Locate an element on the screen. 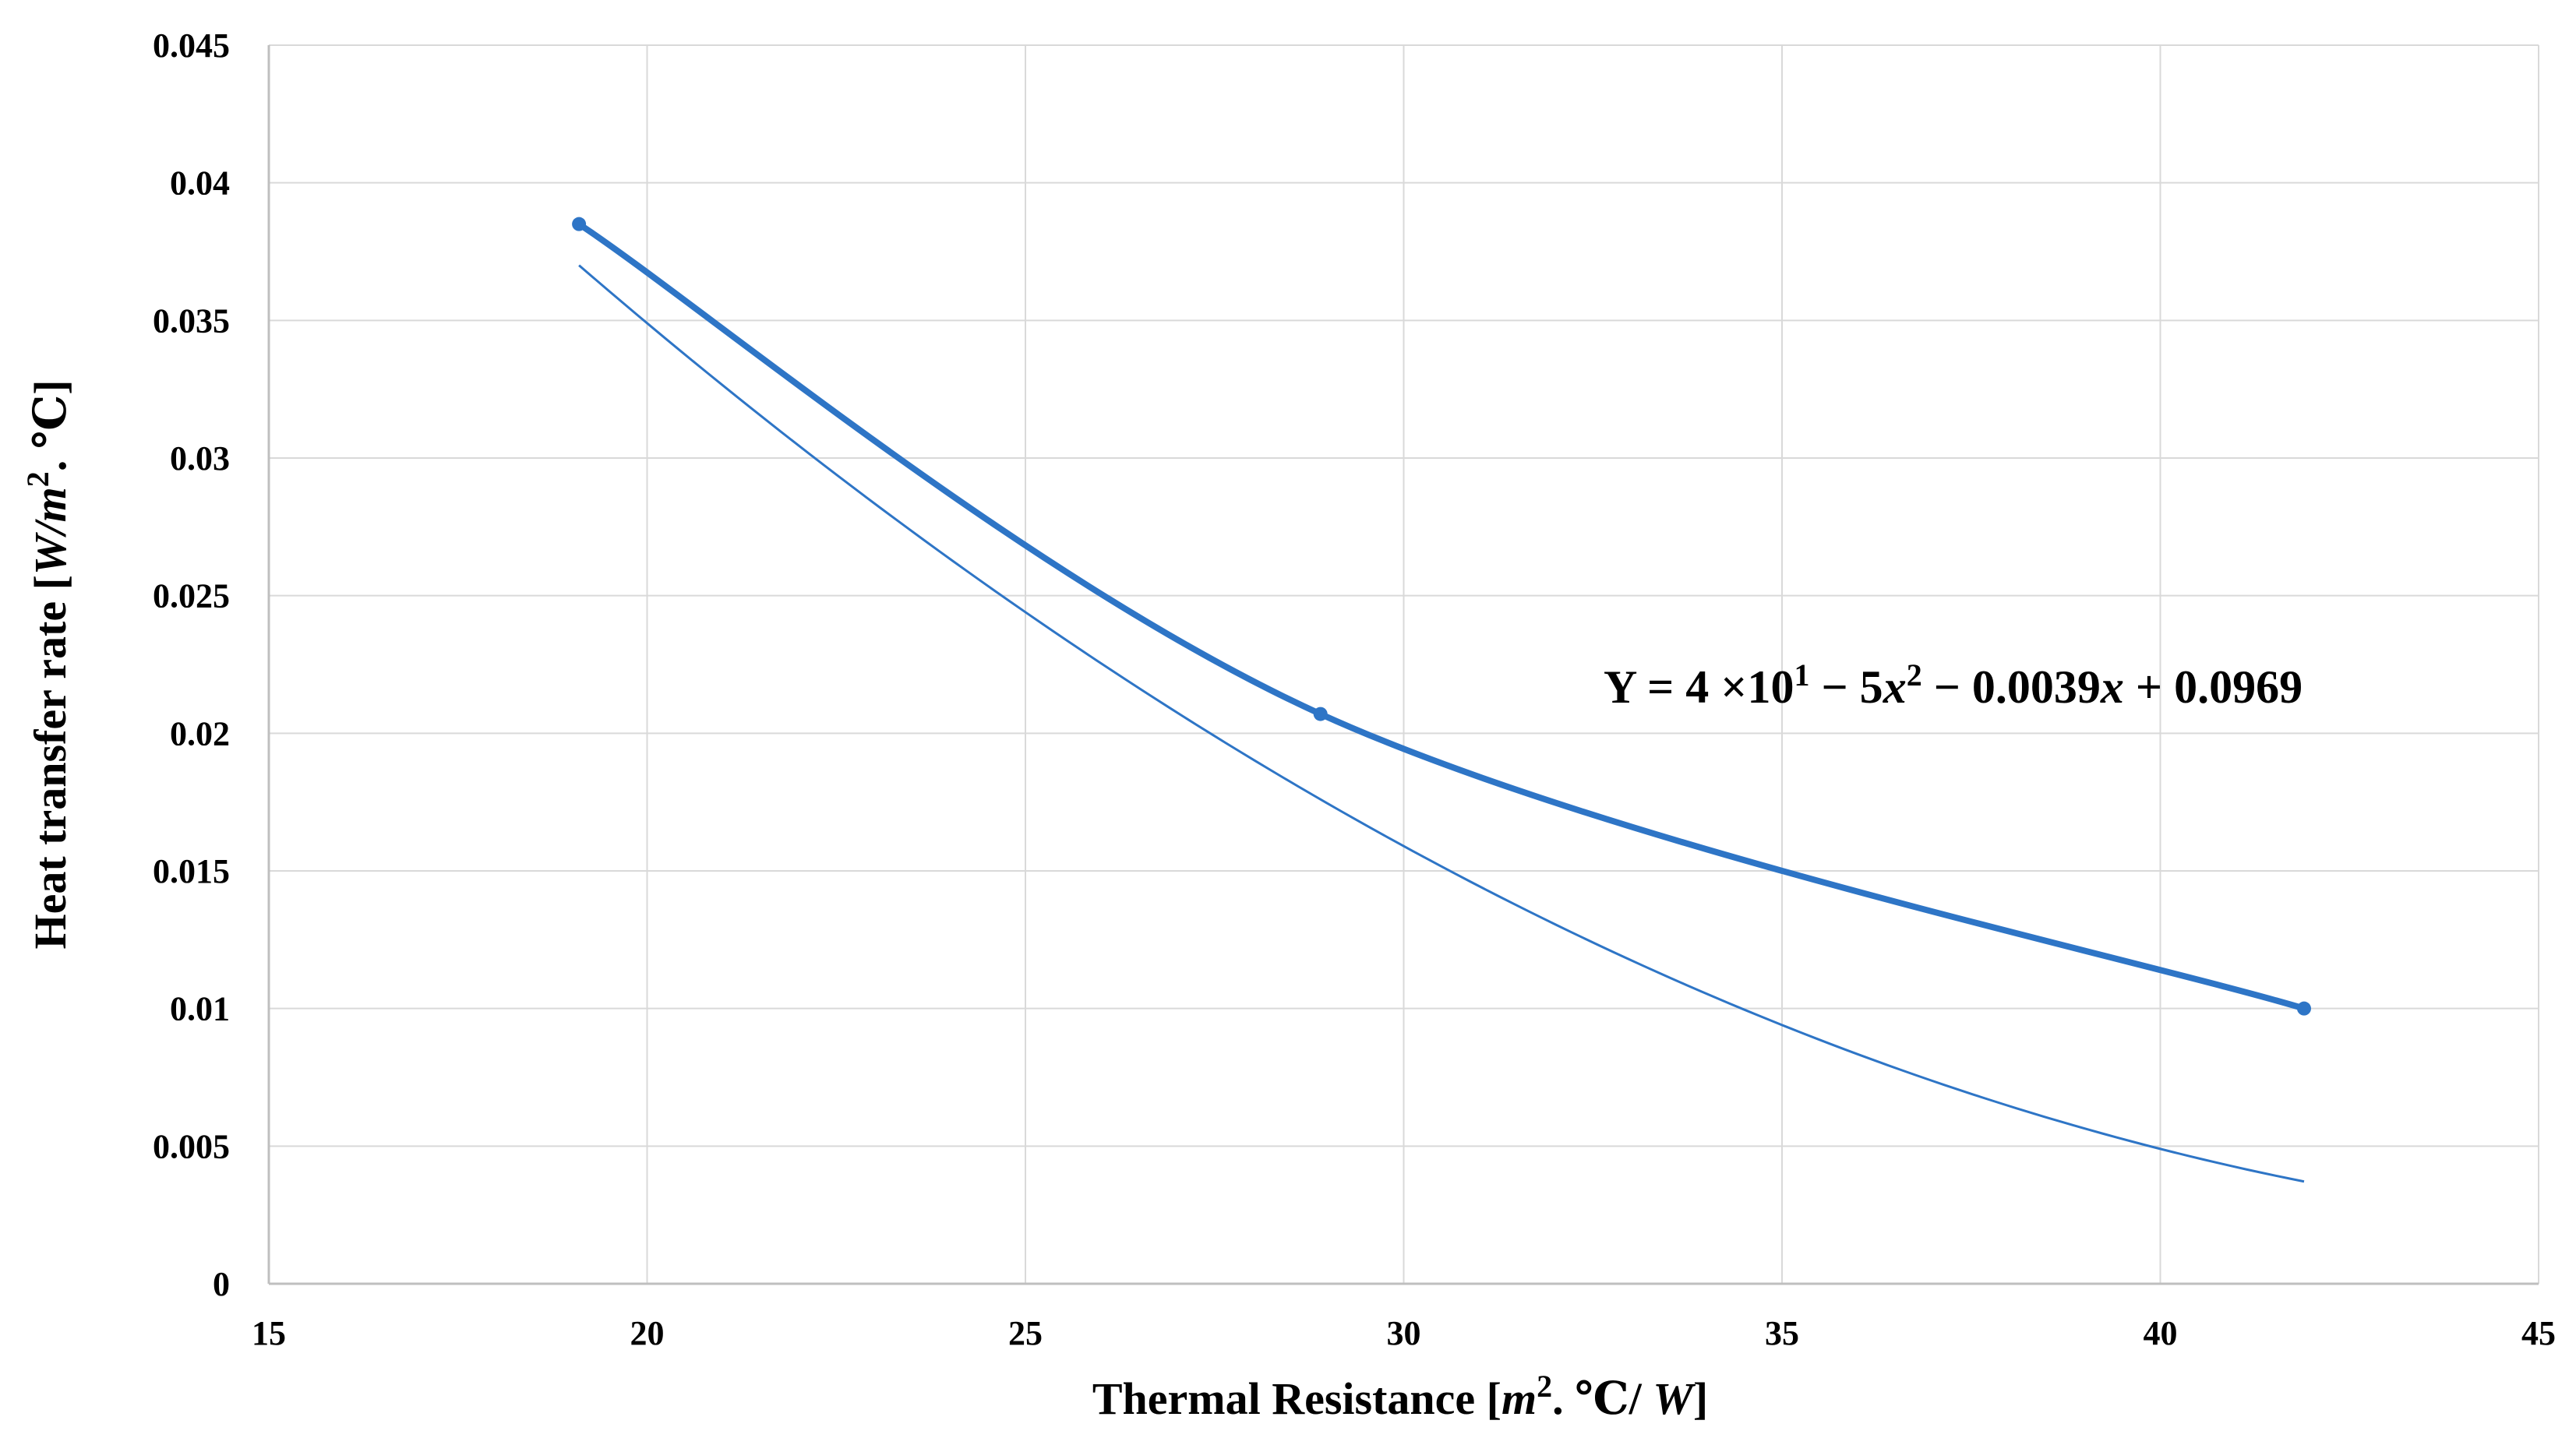 The height and width of the screenshot is (1445, 2576). y-tick-label: 0.03 is located at coordinates (200, 458).